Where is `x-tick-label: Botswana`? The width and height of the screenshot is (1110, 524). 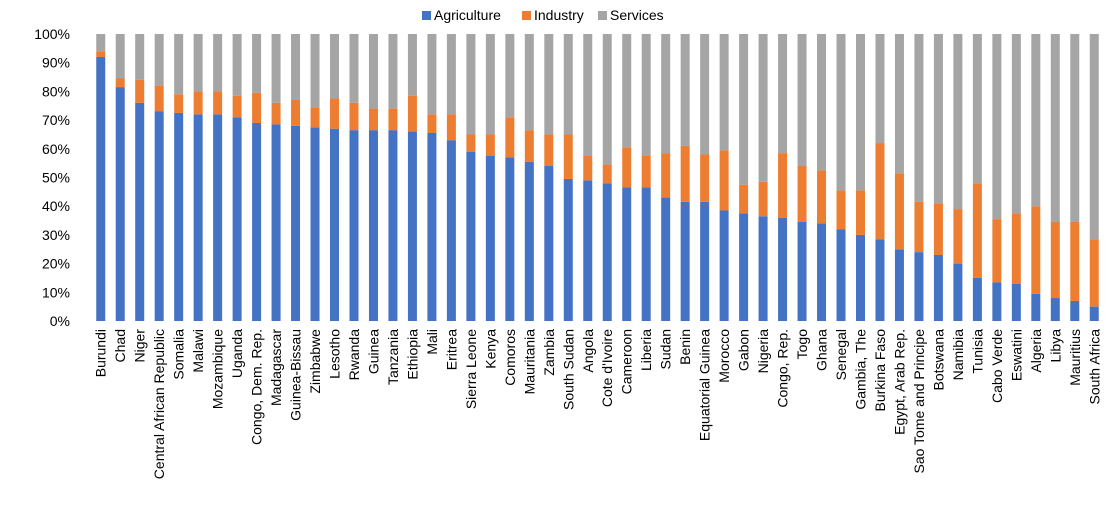
x-tick-label: Botswana is located at coordinates (938, 360).